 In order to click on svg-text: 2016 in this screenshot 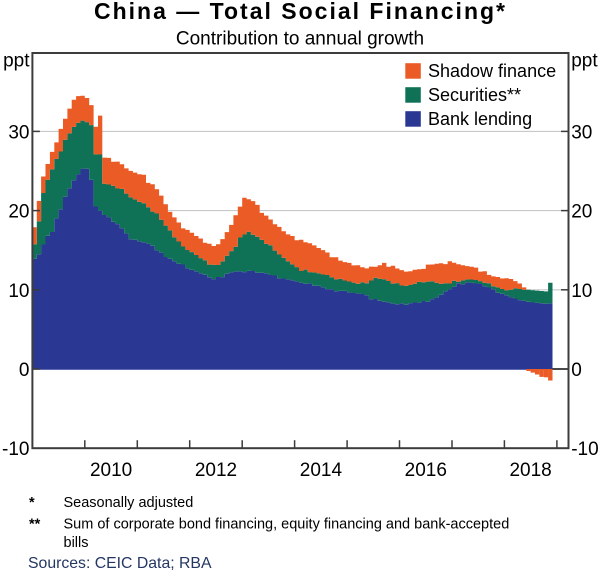, I will do `click(426, 470)`.